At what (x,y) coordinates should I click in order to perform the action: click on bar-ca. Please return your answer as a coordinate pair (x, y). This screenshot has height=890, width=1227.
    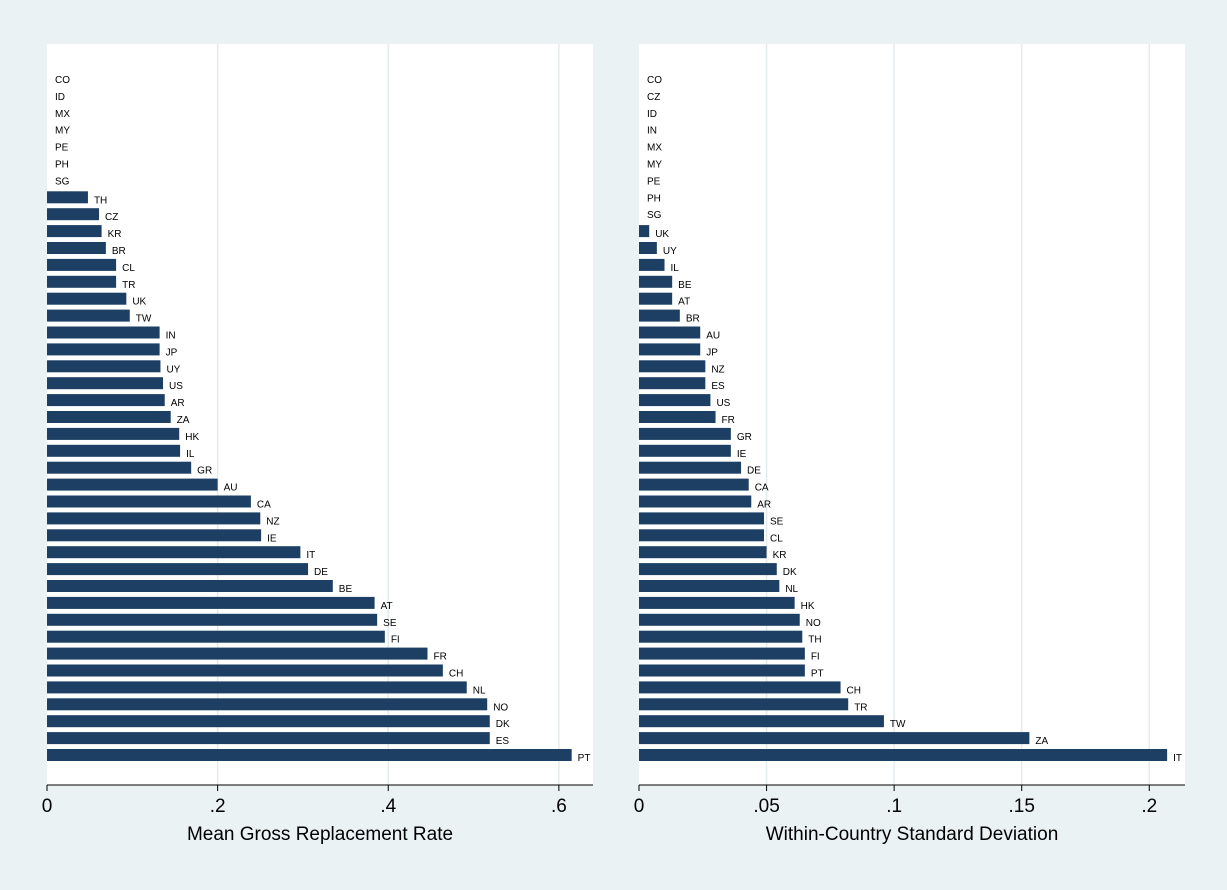
    Looking at the image, I should click on (149, 501).